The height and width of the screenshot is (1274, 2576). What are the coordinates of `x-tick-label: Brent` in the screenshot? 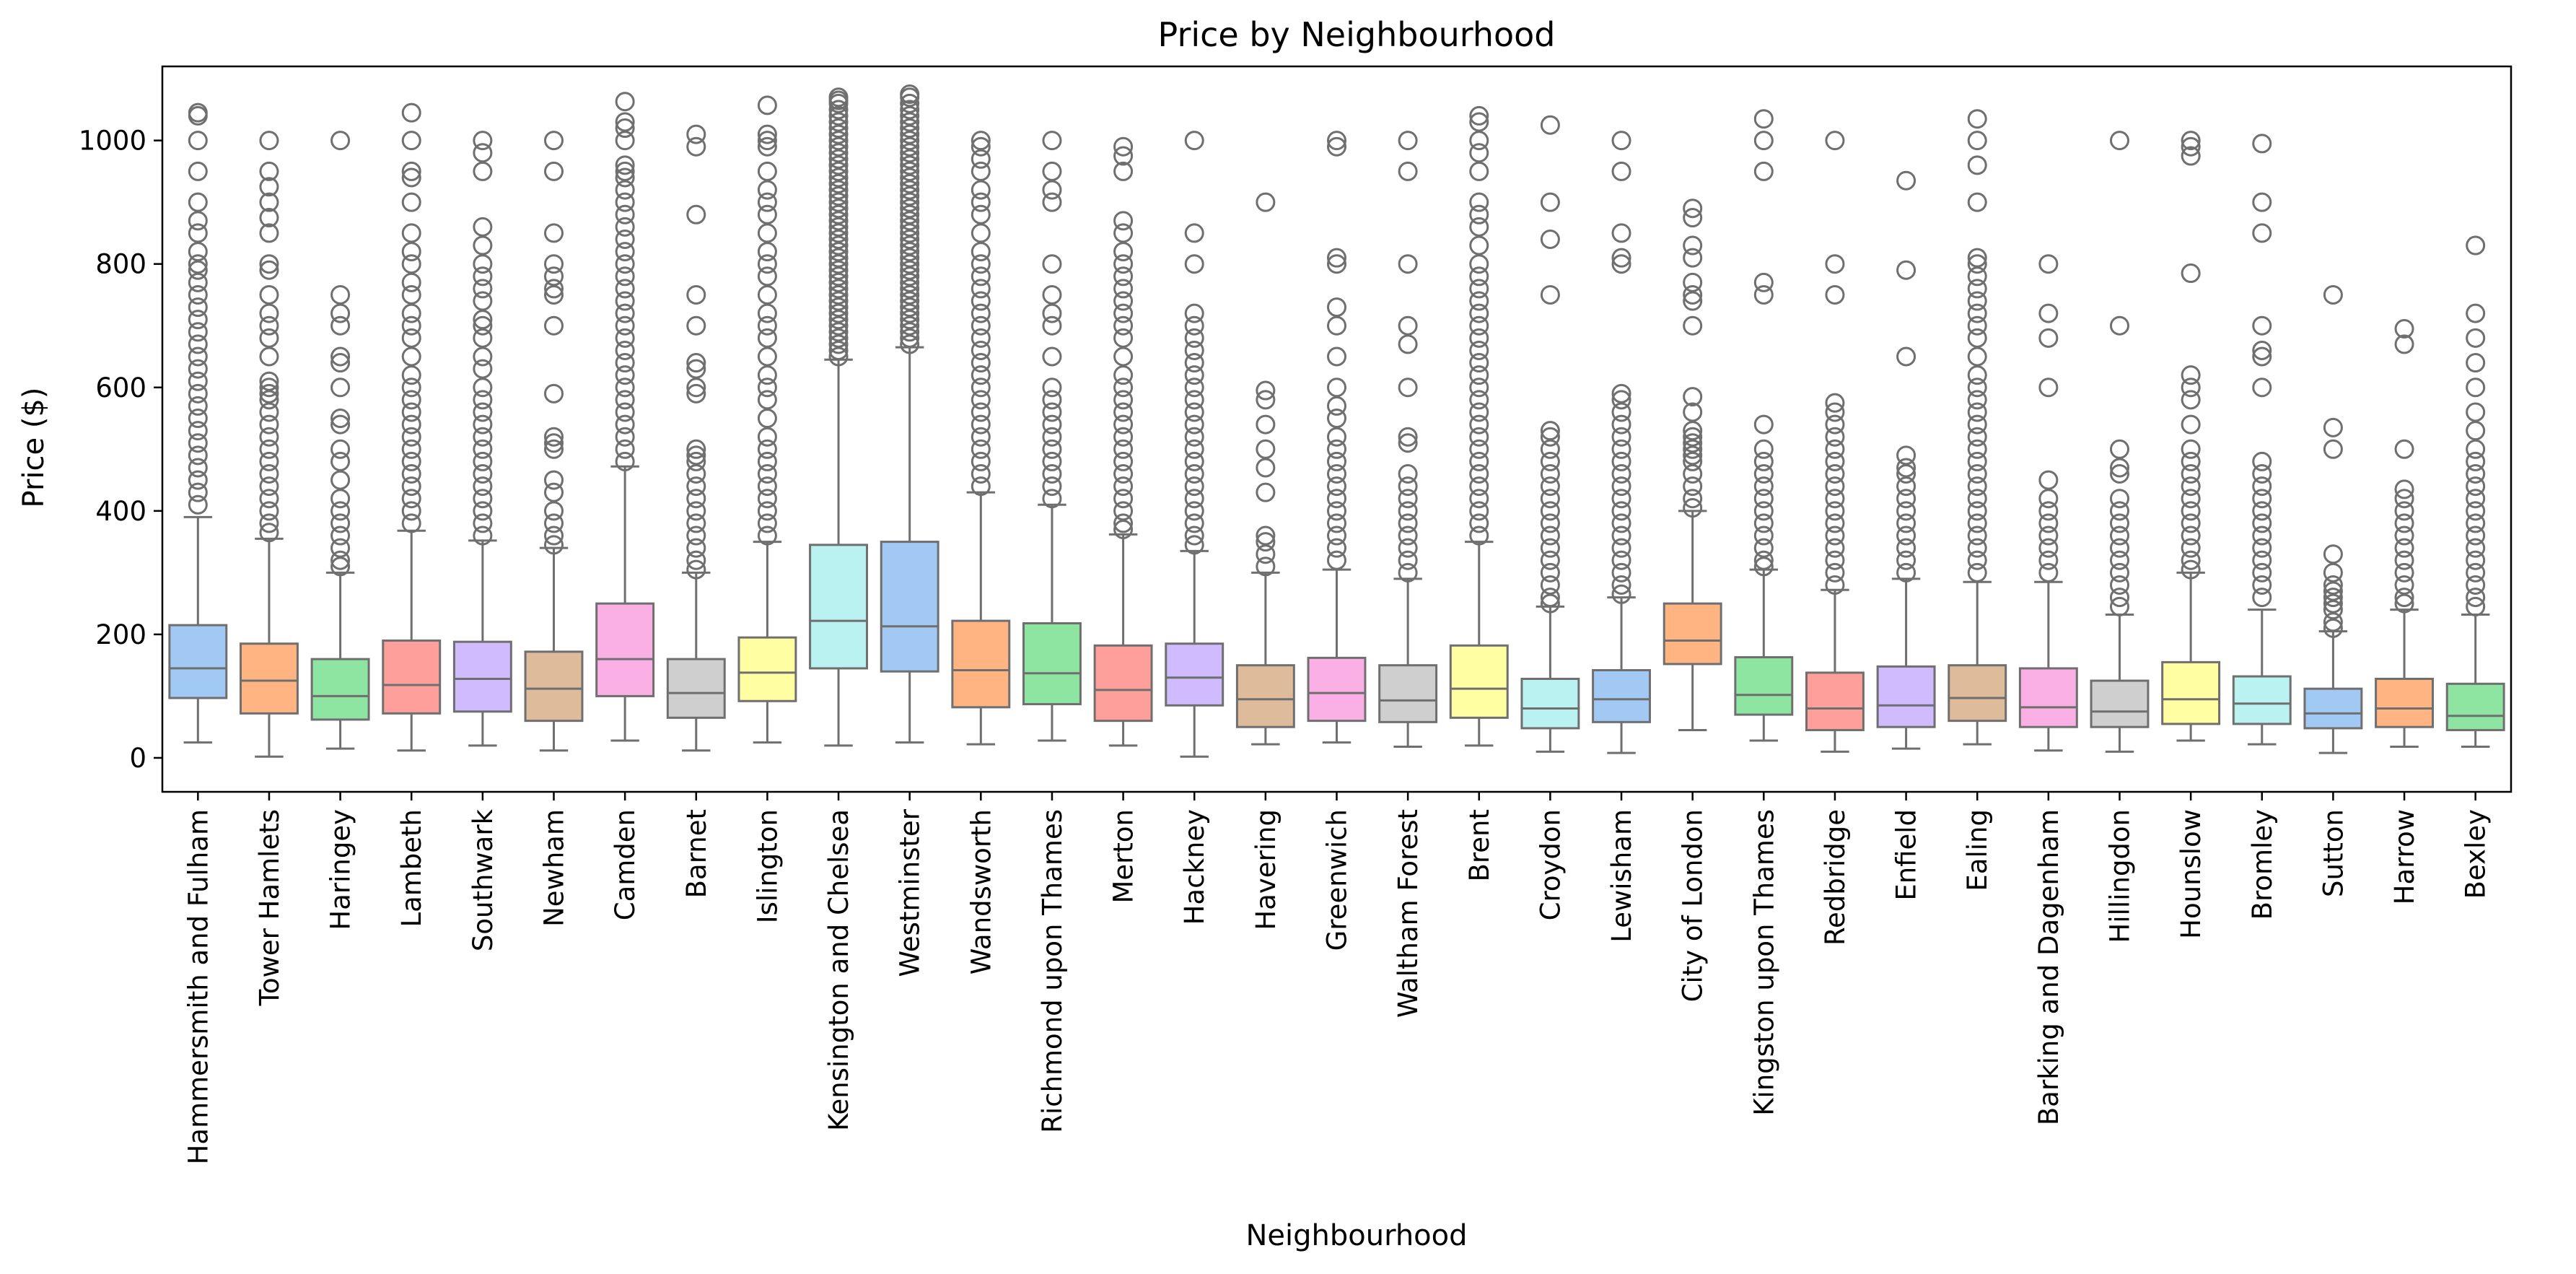 It's located at (1479, 845).